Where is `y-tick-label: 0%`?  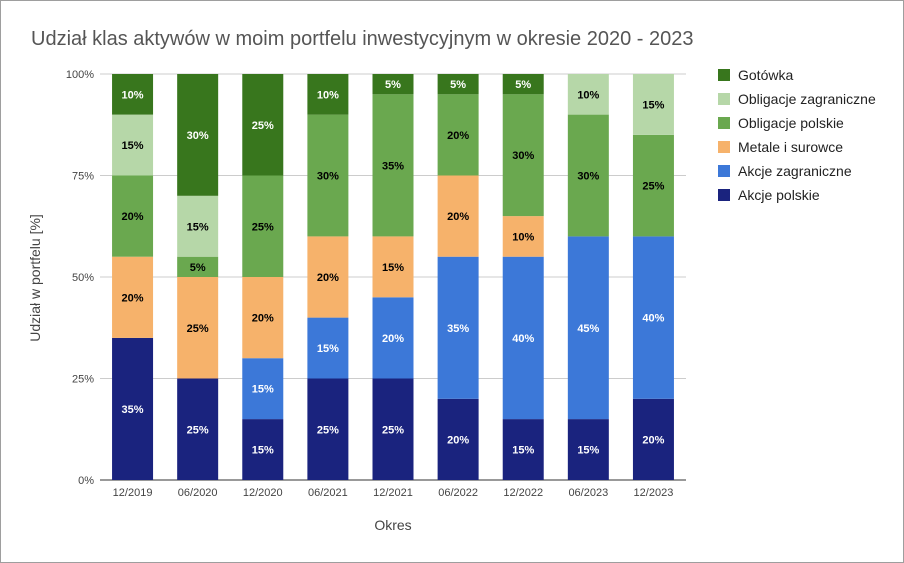 y-tick-label: 0% is located at coordinates (86, 481).